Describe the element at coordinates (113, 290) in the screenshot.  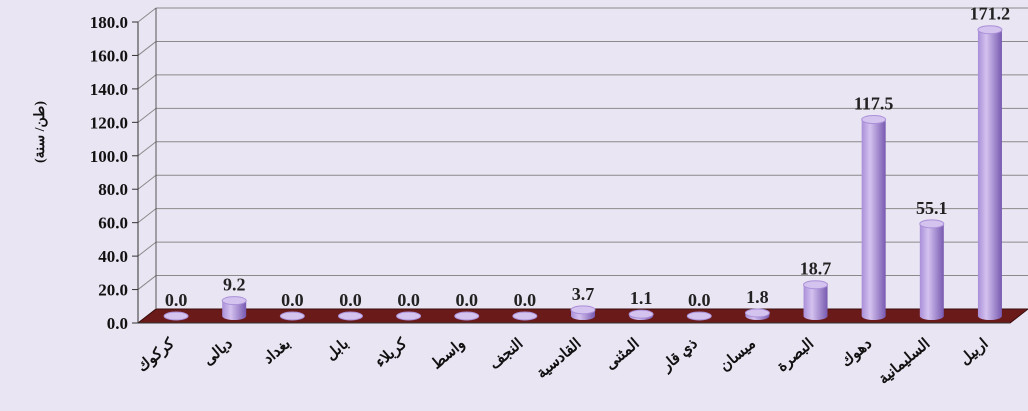
I see `y-tick-label: 20.0` at that location.